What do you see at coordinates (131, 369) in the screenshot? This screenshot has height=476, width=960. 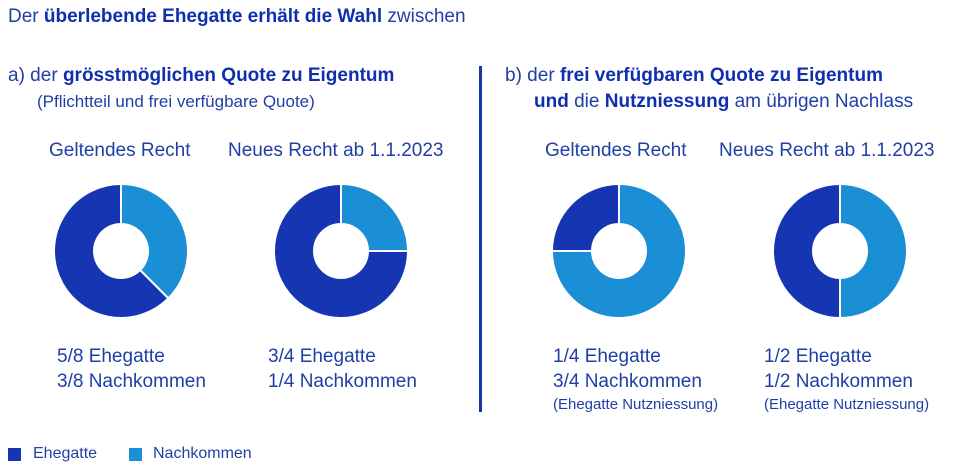 I see `chart-1-value-labels: 5/8 Ehegatte 3/8 Nachkommen` at bounding box center [131, 369].